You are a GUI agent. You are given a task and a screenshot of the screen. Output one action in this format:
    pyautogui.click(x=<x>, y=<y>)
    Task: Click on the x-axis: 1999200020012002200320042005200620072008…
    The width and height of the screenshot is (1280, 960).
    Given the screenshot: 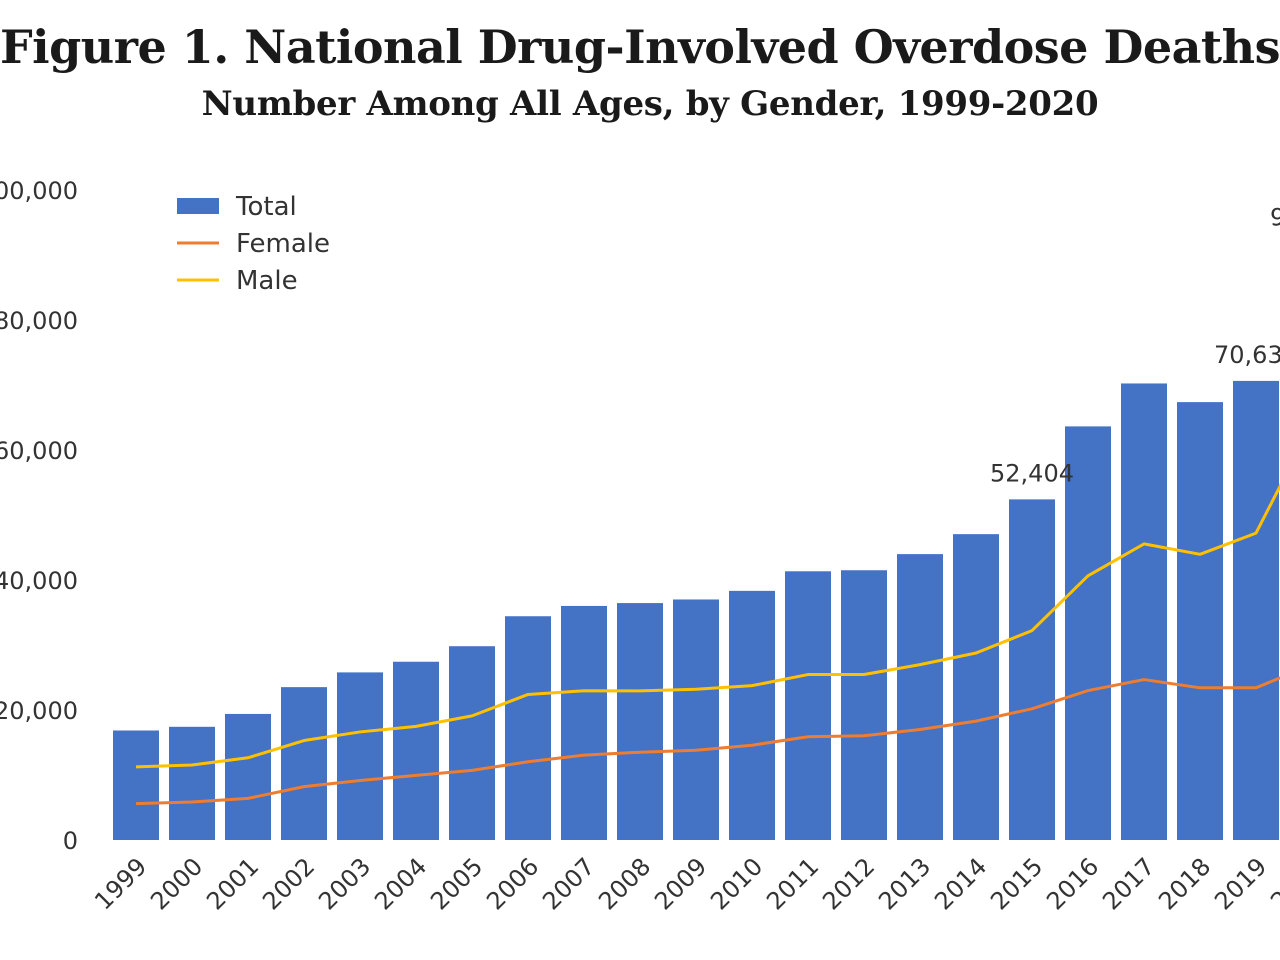 What is the action you would take?
    pyautogui.click(x=684, y=883)
    